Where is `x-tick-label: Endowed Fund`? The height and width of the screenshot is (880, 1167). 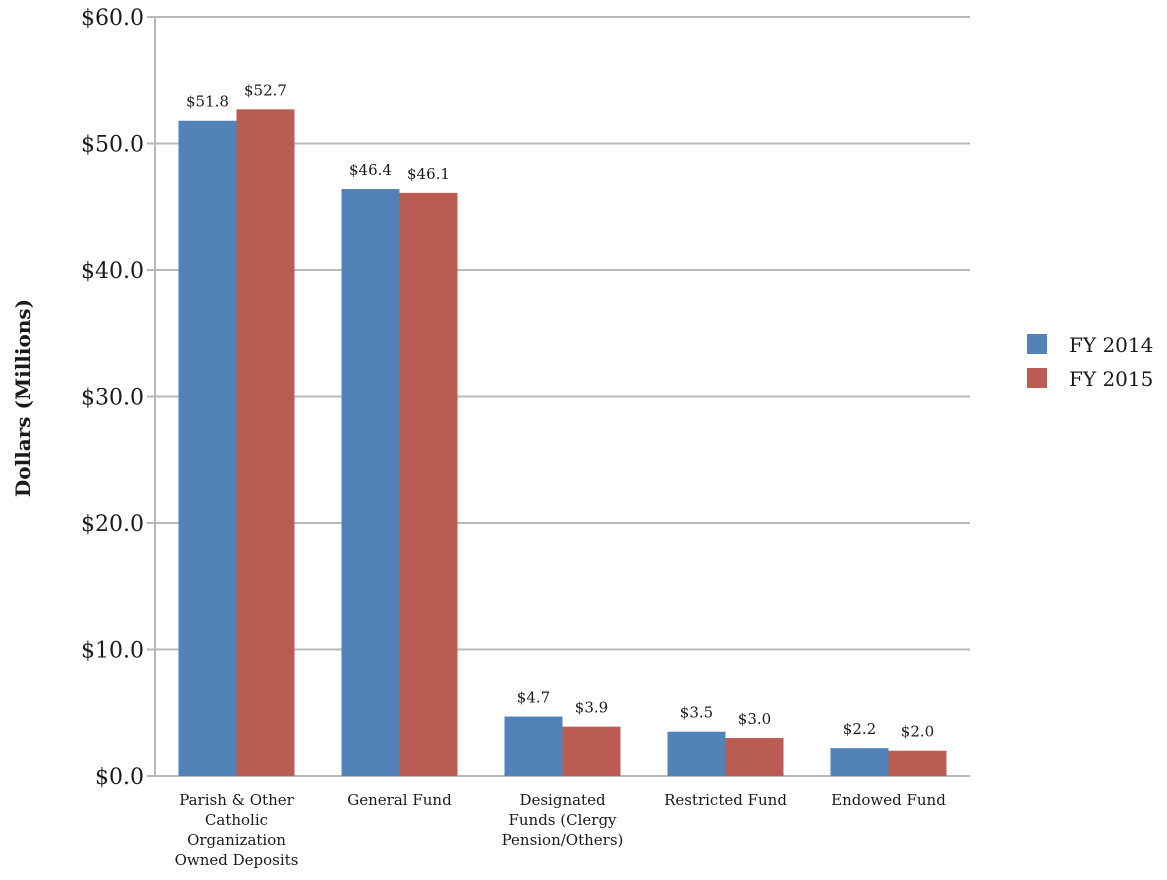 x-tick-label: Endowed Fund is located at coordinates (888, 800).